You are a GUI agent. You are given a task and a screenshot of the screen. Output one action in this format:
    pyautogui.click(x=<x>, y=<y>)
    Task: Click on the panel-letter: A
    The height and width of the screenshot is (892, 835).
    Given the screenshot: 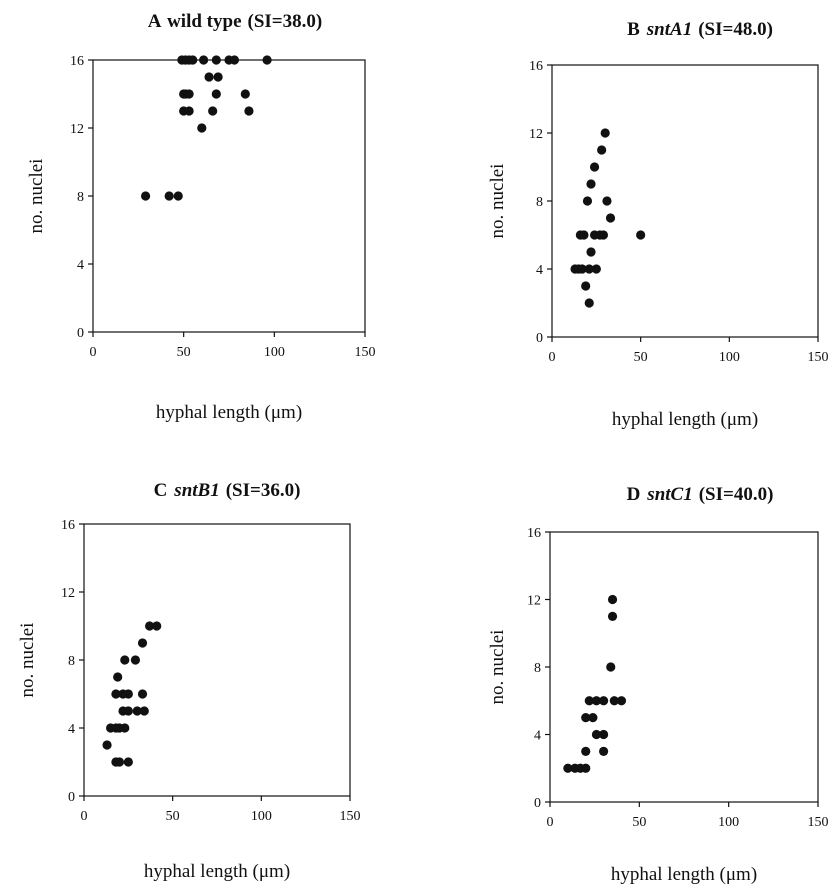 What is the action you would take?
    pyautogui.click(x=155, y=21)
    